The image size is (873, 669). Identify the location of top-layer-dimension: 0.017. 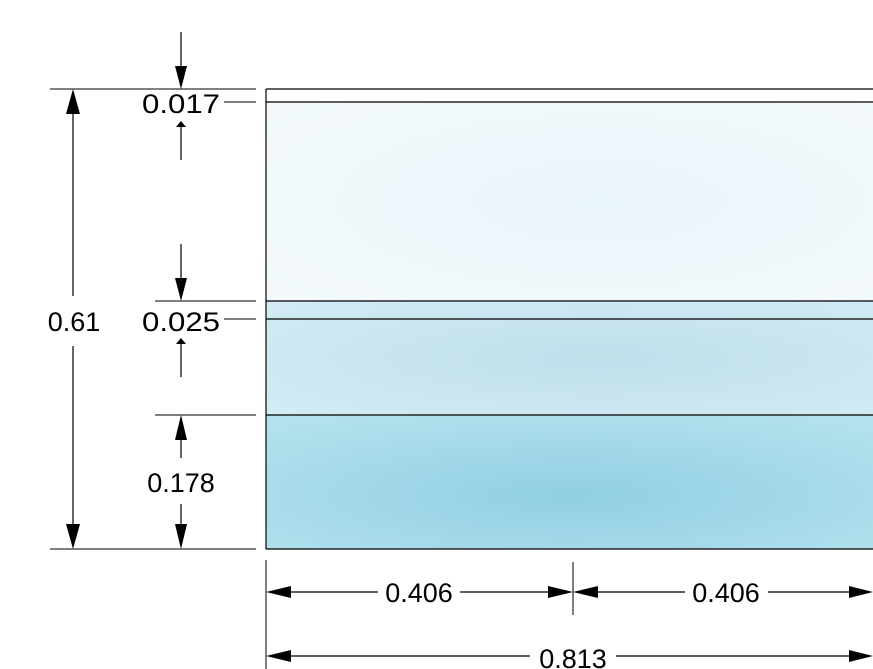
(181, 96).